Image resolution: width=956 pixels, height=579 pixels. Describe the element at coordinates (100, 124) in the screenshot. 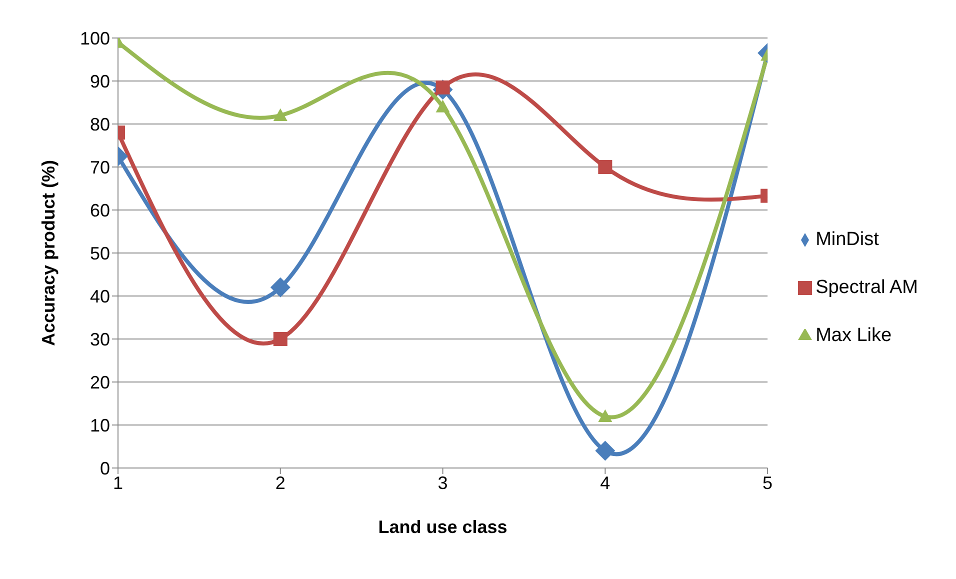

I see `y-tick-label: 80` at that location.